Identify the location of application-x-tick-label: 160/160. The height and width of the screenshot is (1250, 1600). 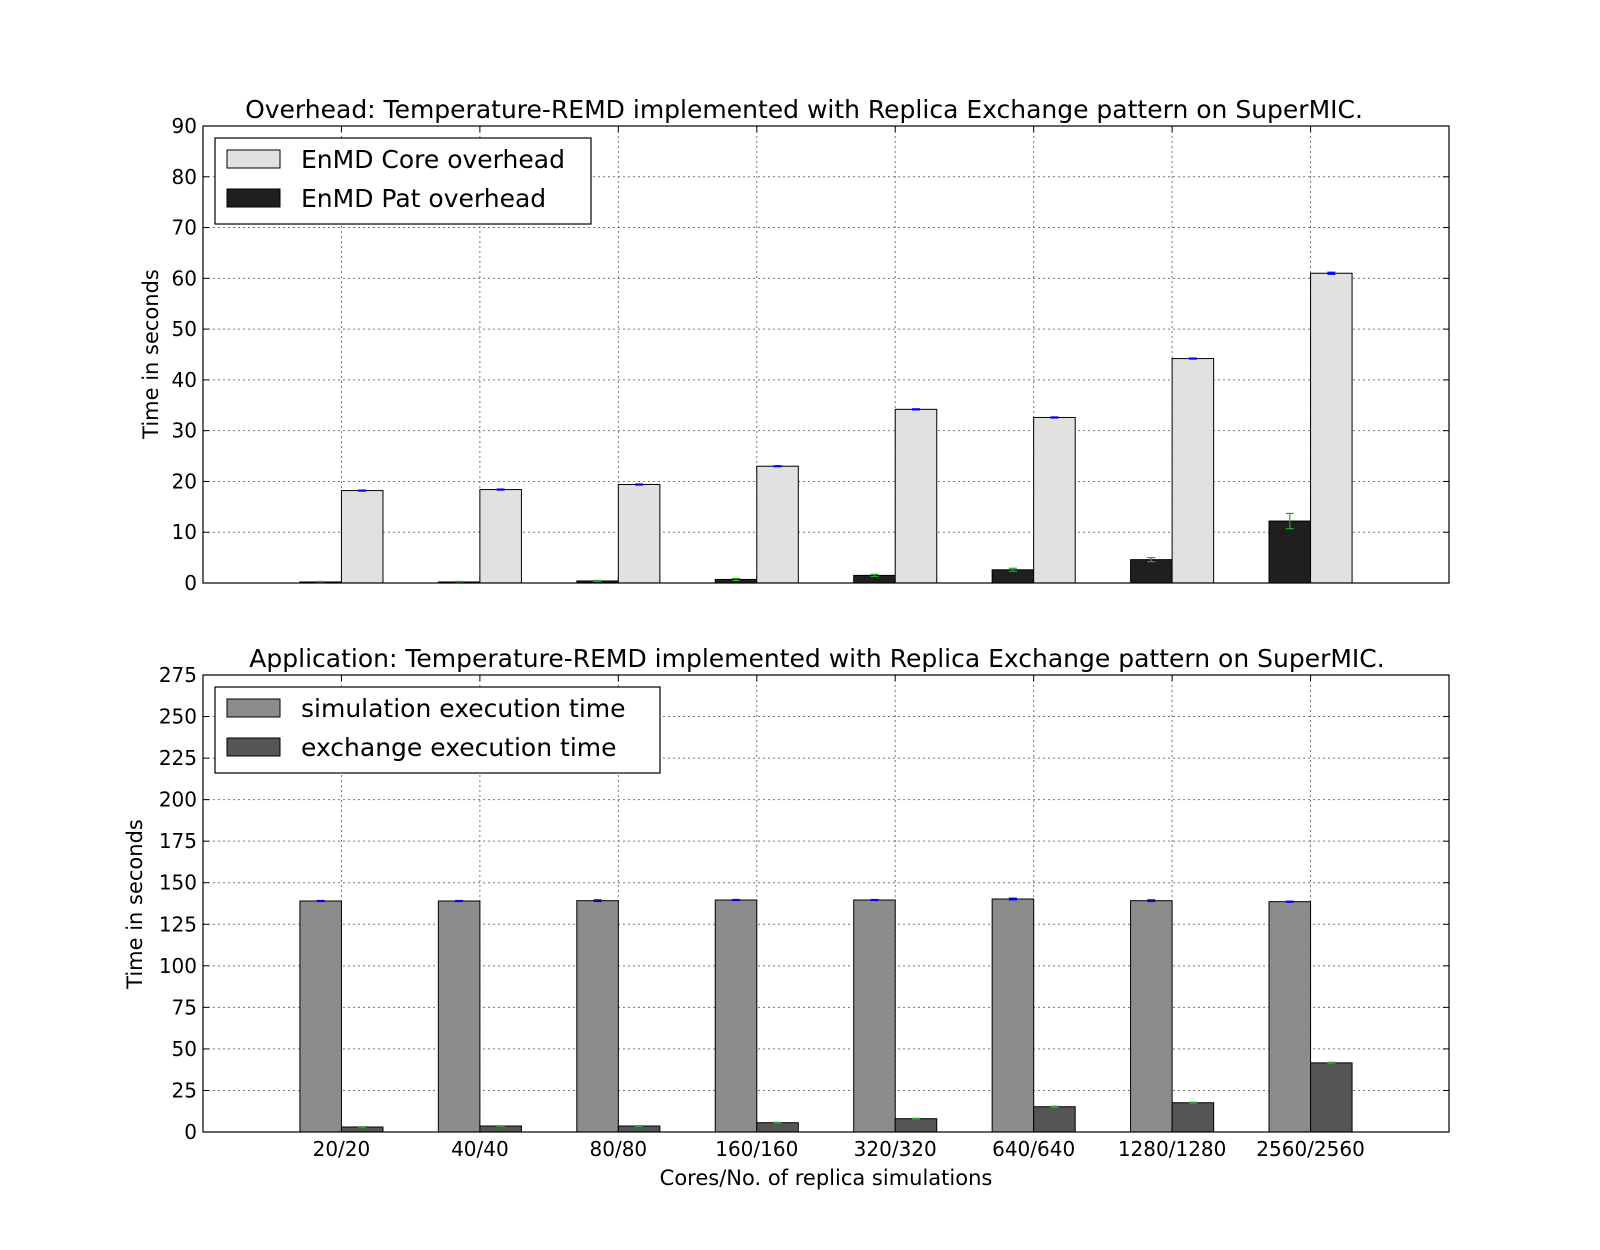
(756, 1149).